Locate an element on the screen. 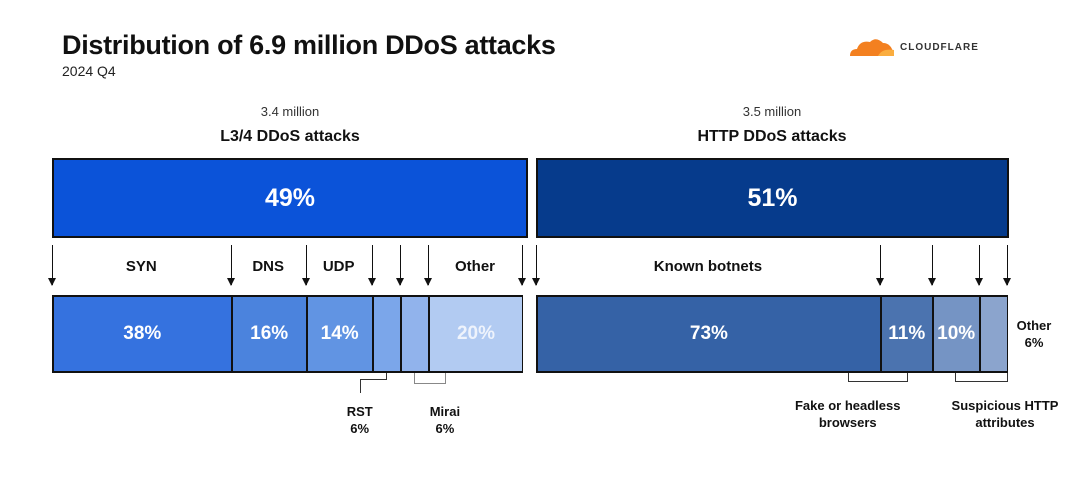 The width and height of the screenshot is (1080, 489). mirai-name: Mirai is located at coordinates (445, 411).